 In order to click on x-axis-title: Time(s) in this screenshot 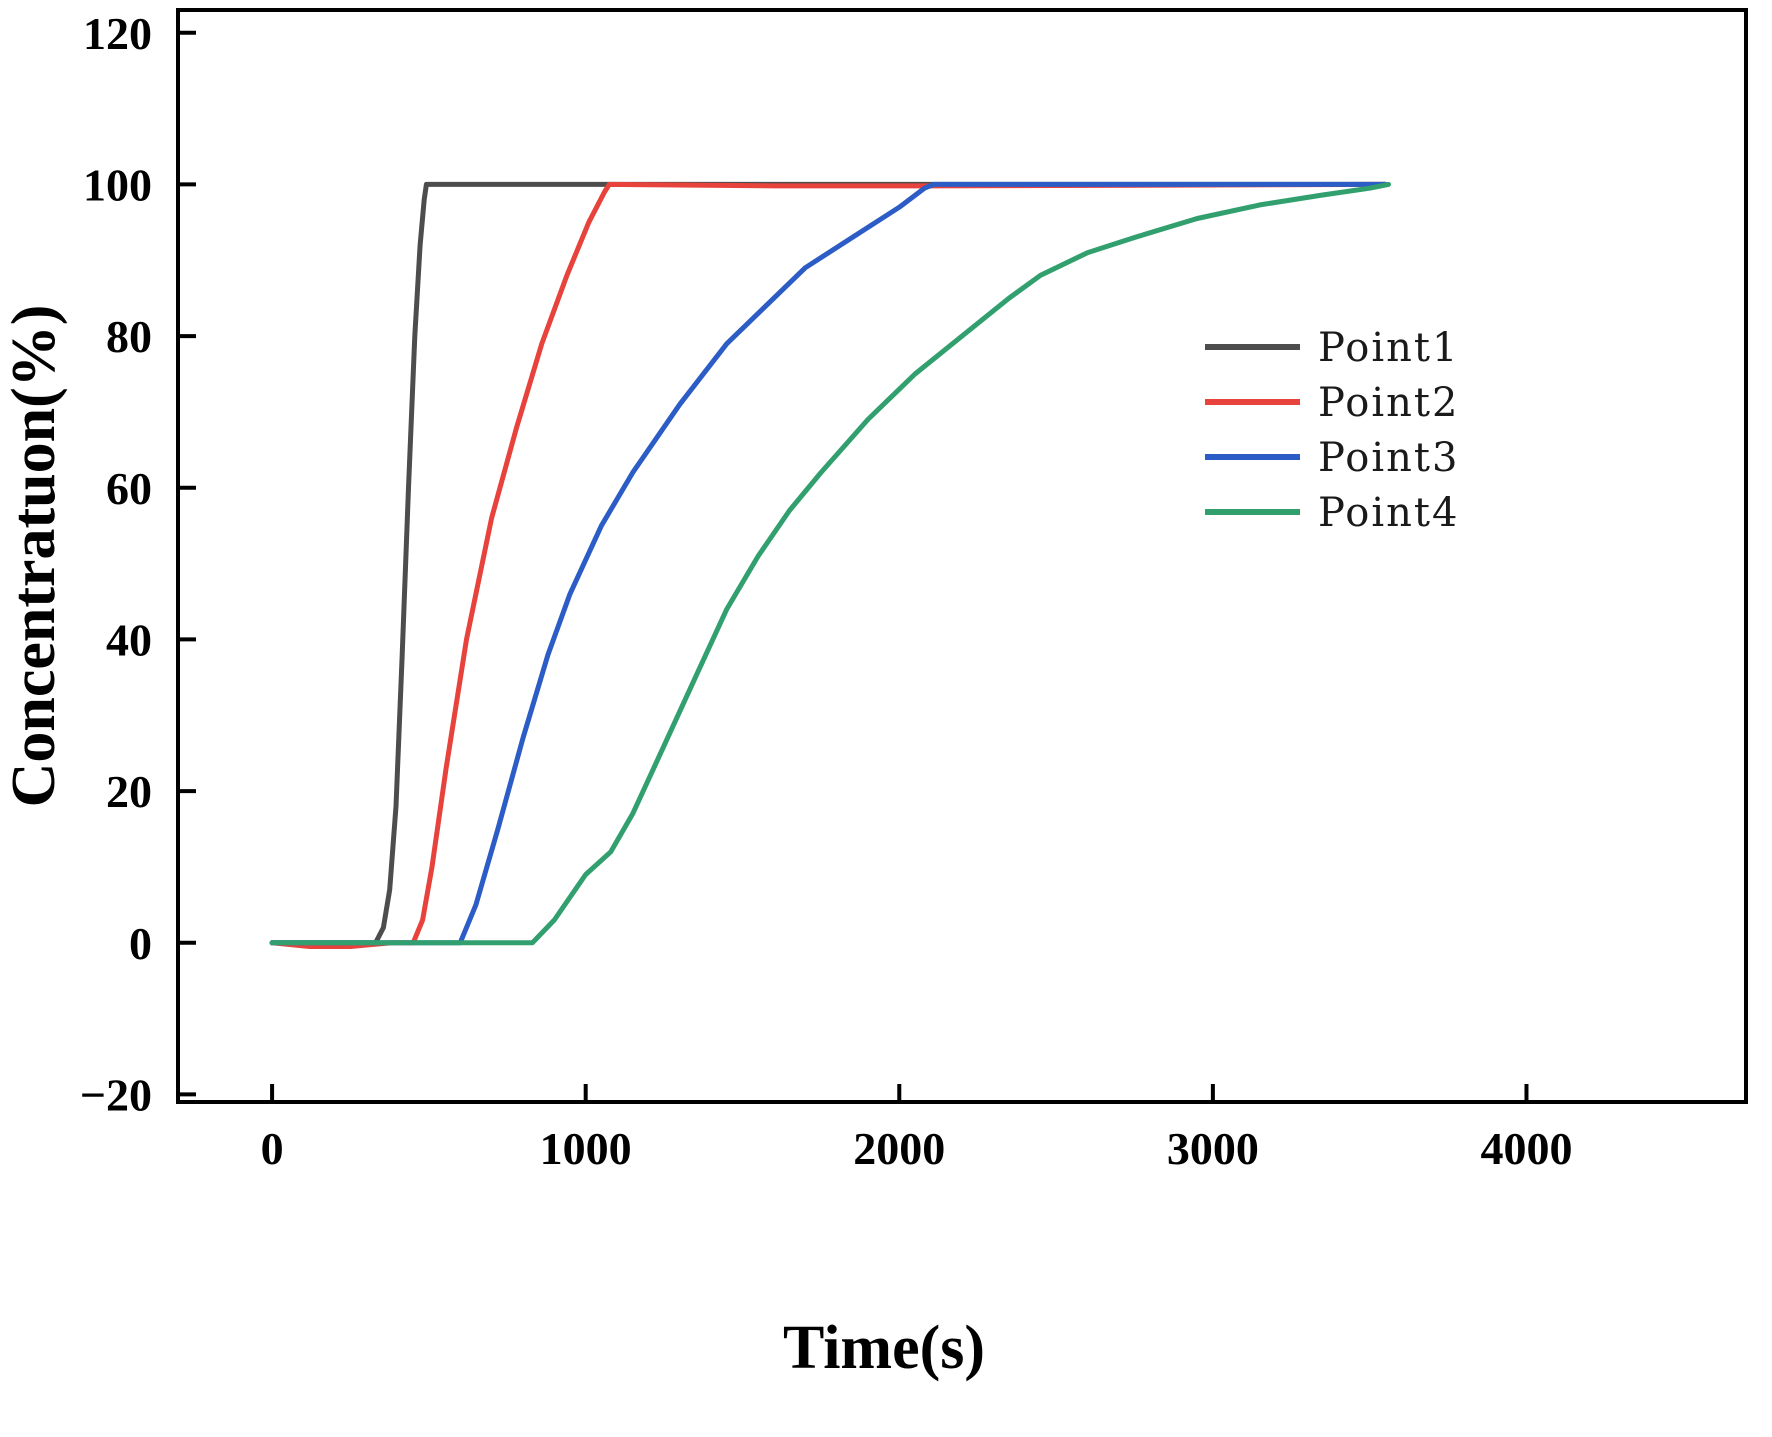, I will do `click(884, 1348)`.